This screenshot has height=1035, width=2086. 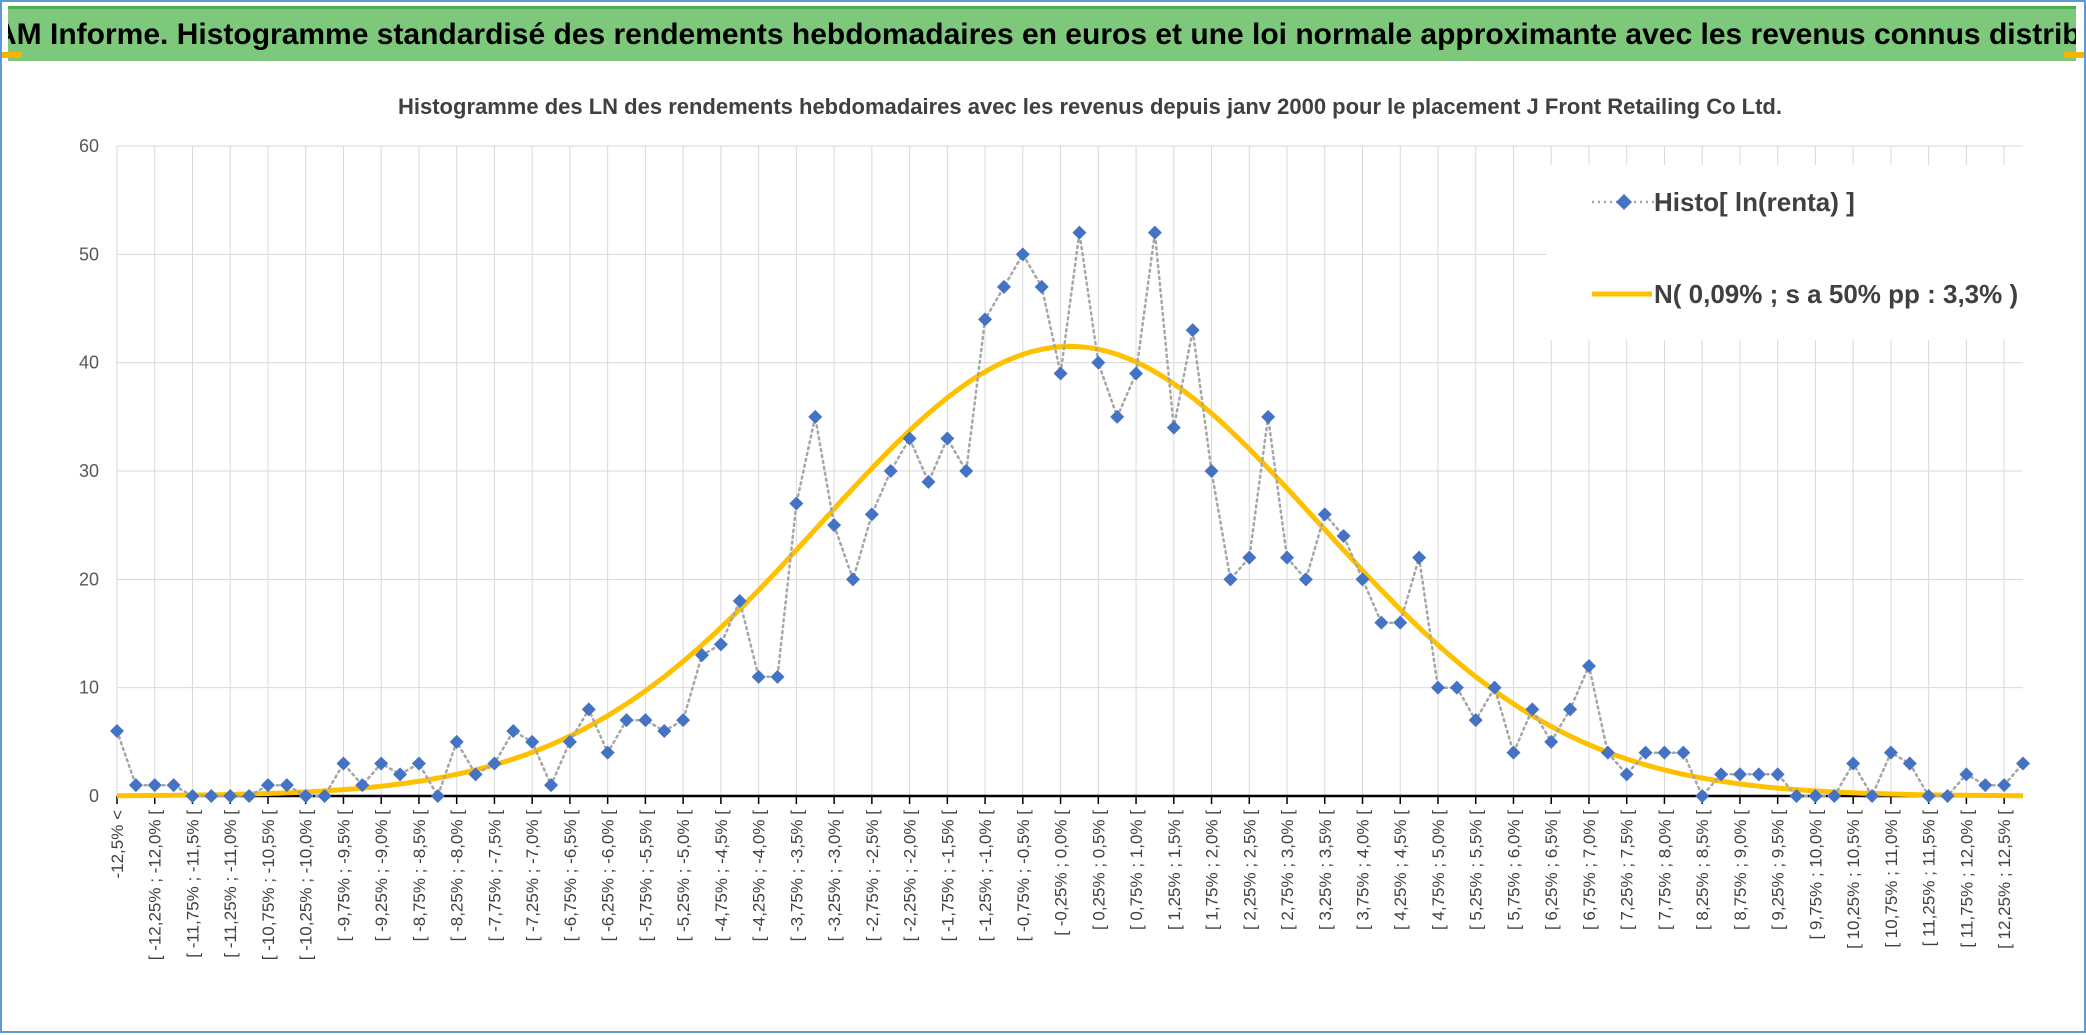 I want to click on x-tick-label: [ 12,25% ; 12,5% [, so click(x=2004, y=879).